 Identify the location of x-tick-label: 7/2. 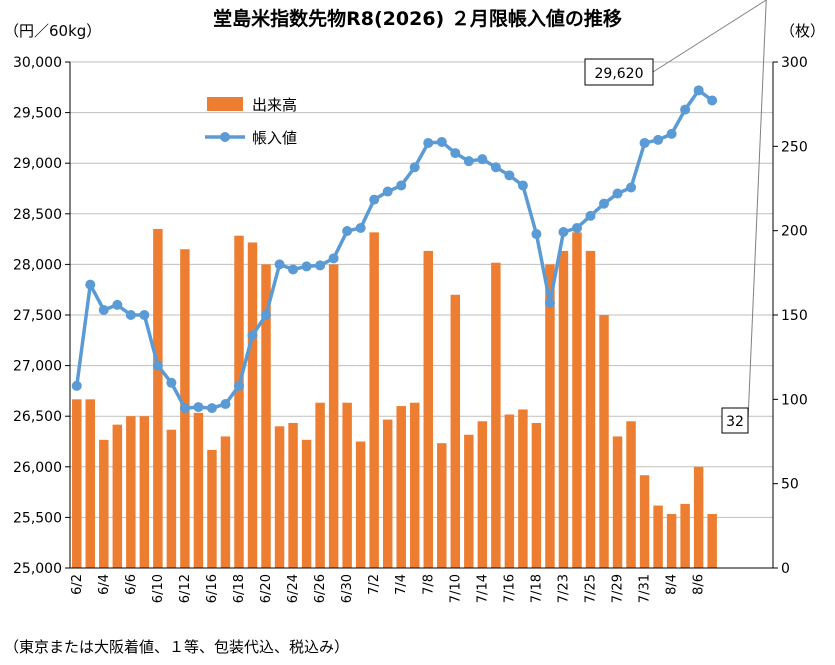
(374, 584).